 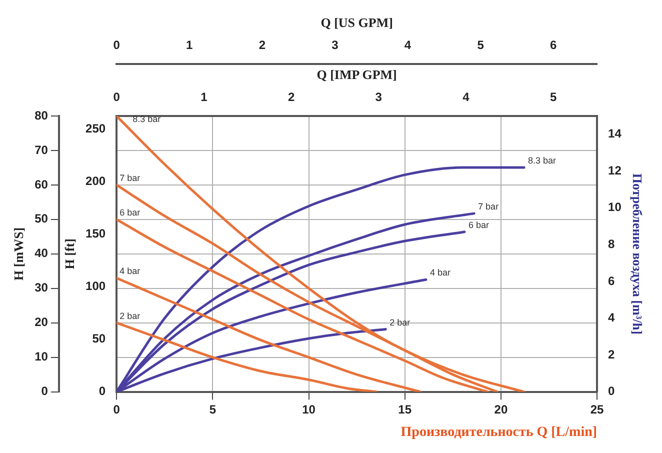 I want to click on y3-tick-label: 200, so click(x=96, y=181).